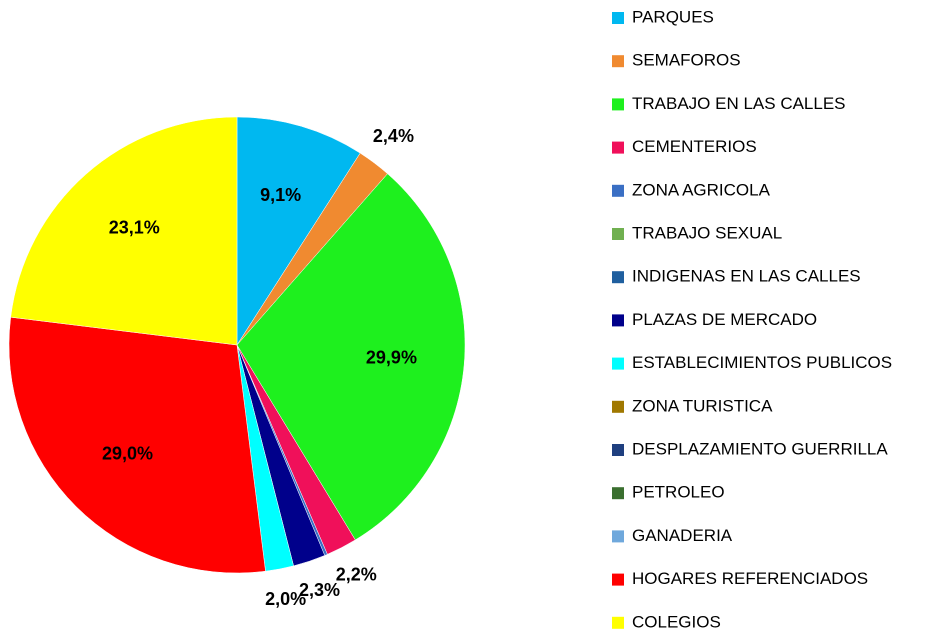 Image resolution: width=927 pixels, height=631 pixels. What do you see at coordinates (686, 60) in the screenshot?
I see `legend-label: SEMAFOROS` at bounding box center [686, 60].